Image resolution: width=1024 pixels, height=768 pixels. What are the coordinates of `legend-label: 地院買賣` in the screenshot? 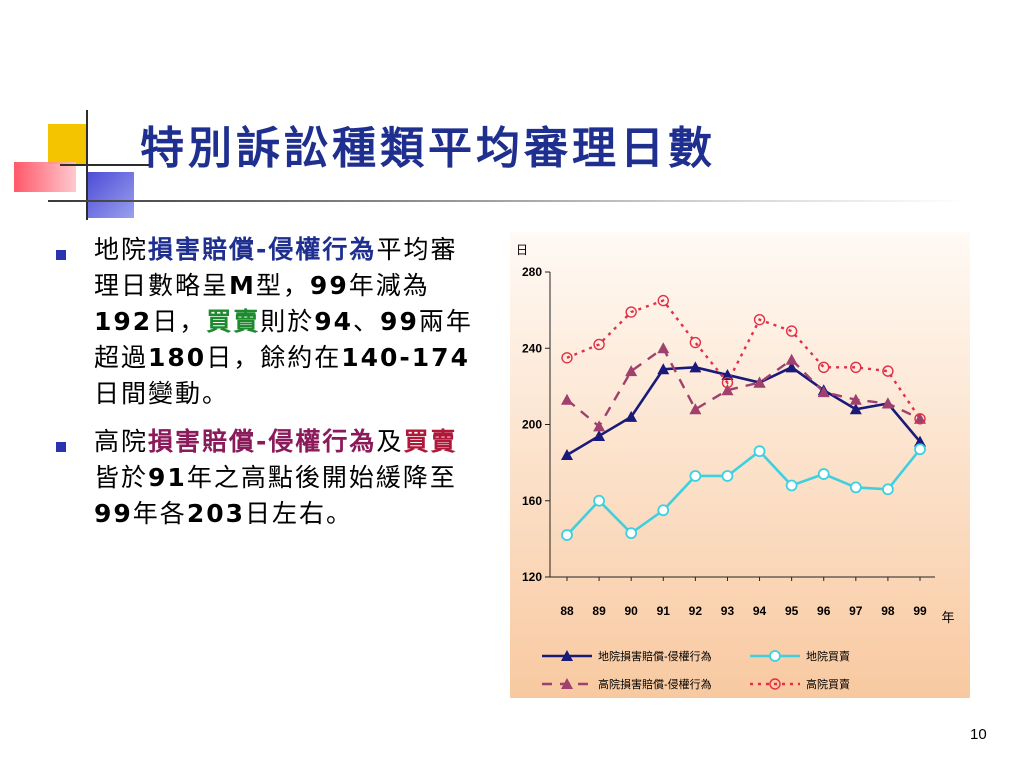 It's located at (828, 656).